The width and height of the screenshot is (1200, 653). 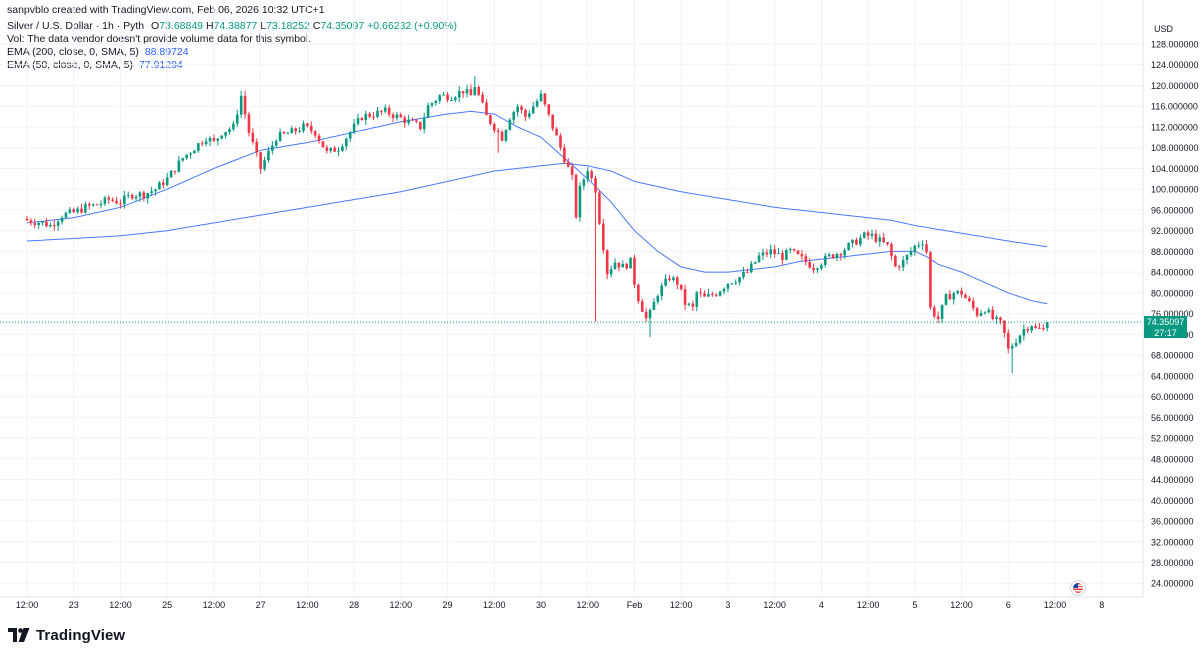 I want to click on us-flag-icon, so click(x=1078, y=588).